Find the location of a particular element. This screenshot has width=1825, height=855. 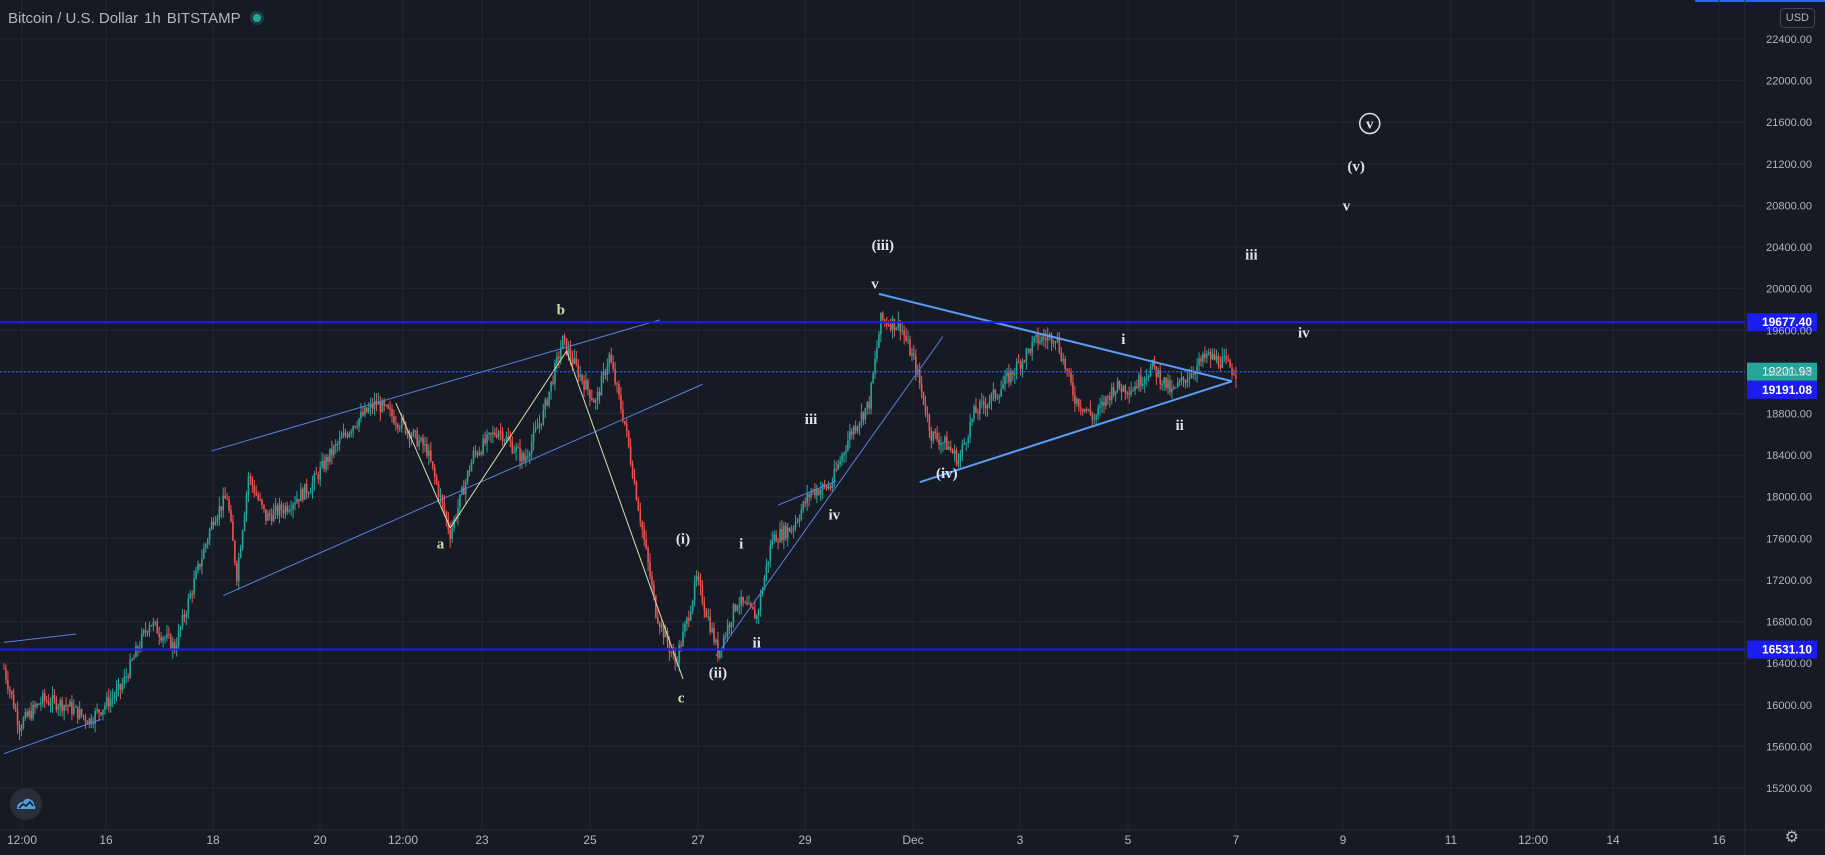

current-price-label: 19201.93 is located at coordinates (1787, 372).